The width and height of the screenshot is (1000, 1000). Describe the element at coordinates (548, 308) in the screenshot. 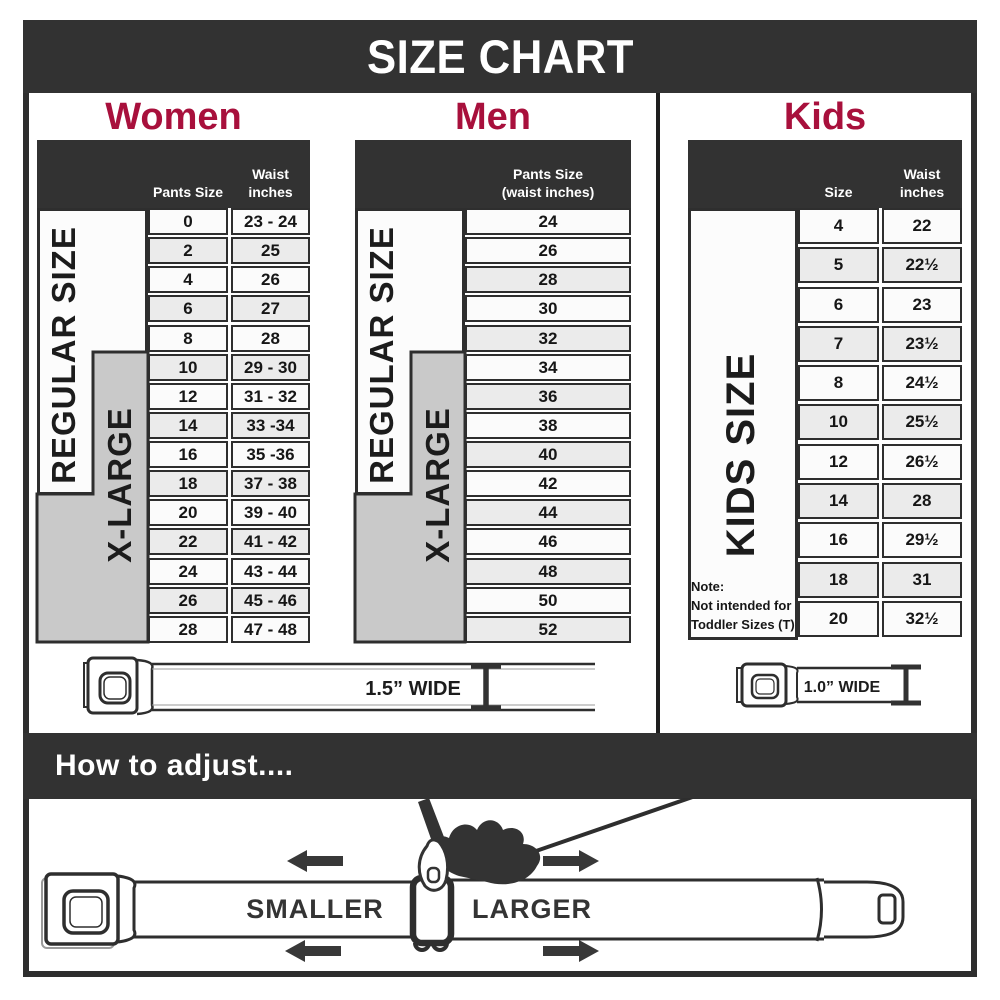

I see `men-size-cell: 30` at that location.